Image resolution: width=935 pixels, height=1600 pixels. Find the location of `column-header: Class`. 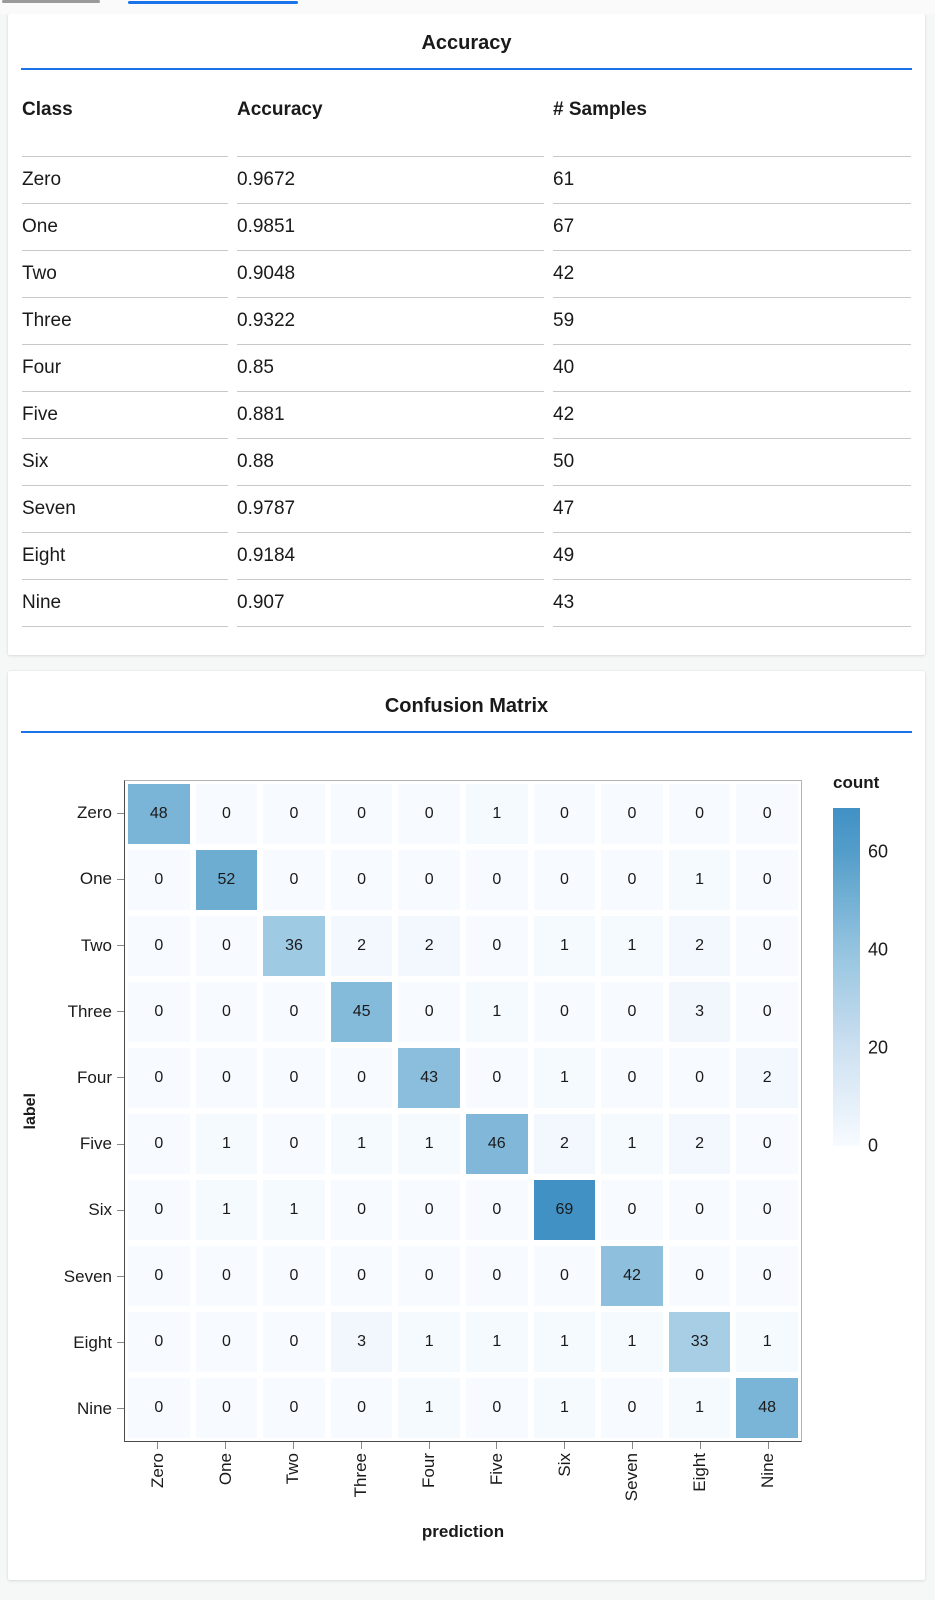

column-header: Class is located at coordinates (125, 120).